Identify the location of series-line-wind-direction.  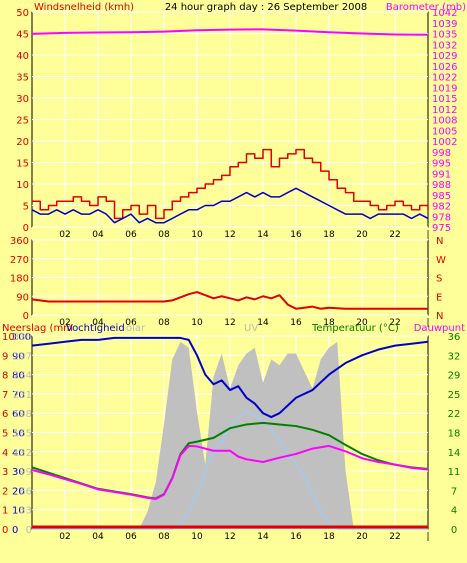
(229, 300).